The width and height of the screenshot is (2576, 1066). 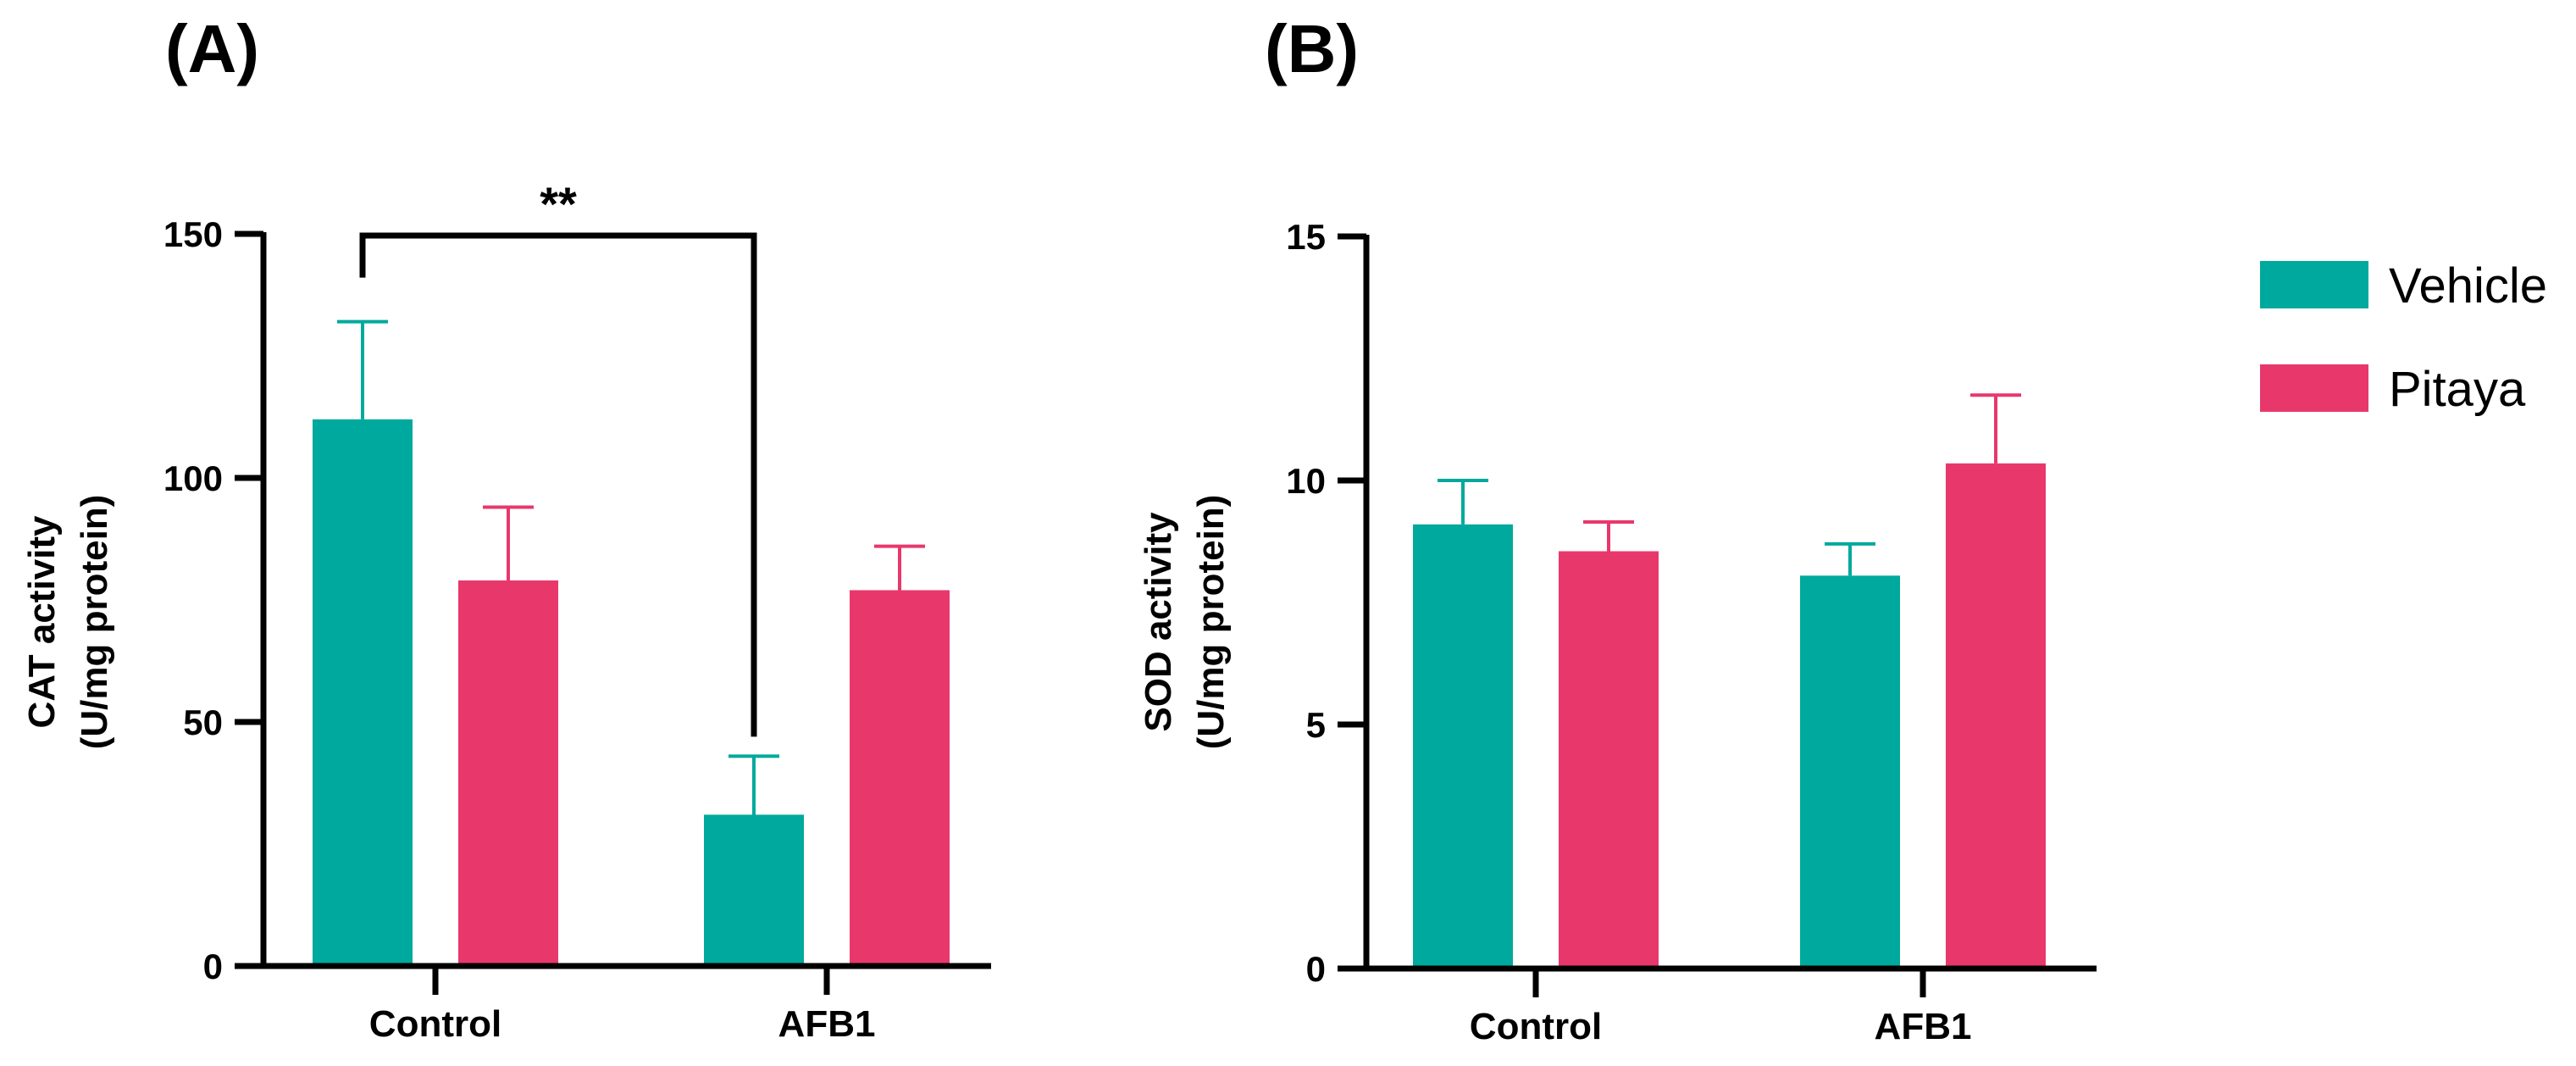 What do you see at coordinates (558, 203) in the screenshot?
I see `significance-label-a: **` at bounding box center [558, 203].